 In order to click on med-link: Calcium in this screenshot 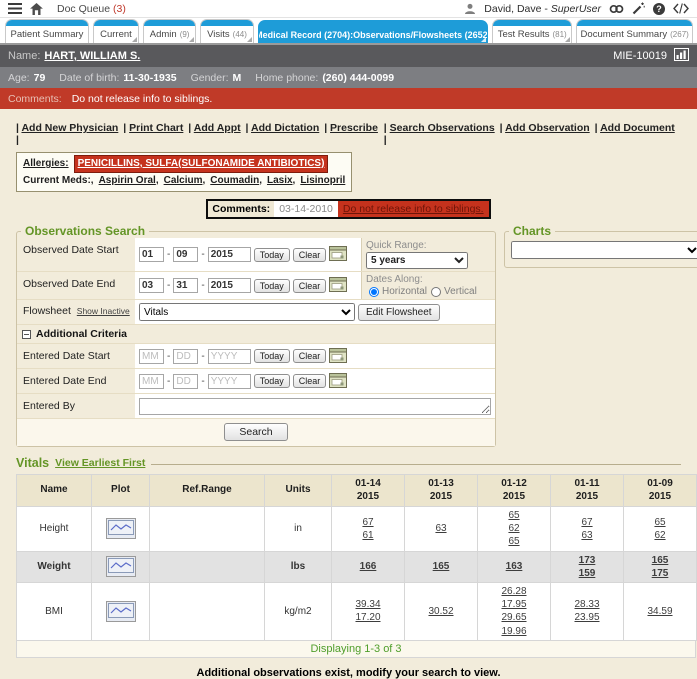, I will do `click(185, 181)`.